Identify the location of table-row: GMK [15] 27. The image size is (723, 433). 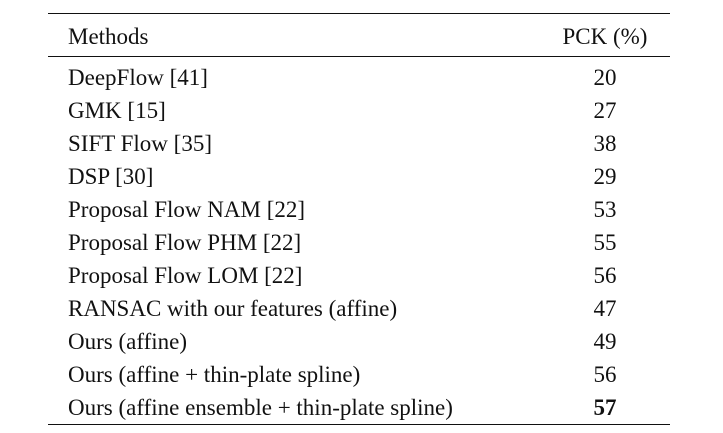
(359, 110).